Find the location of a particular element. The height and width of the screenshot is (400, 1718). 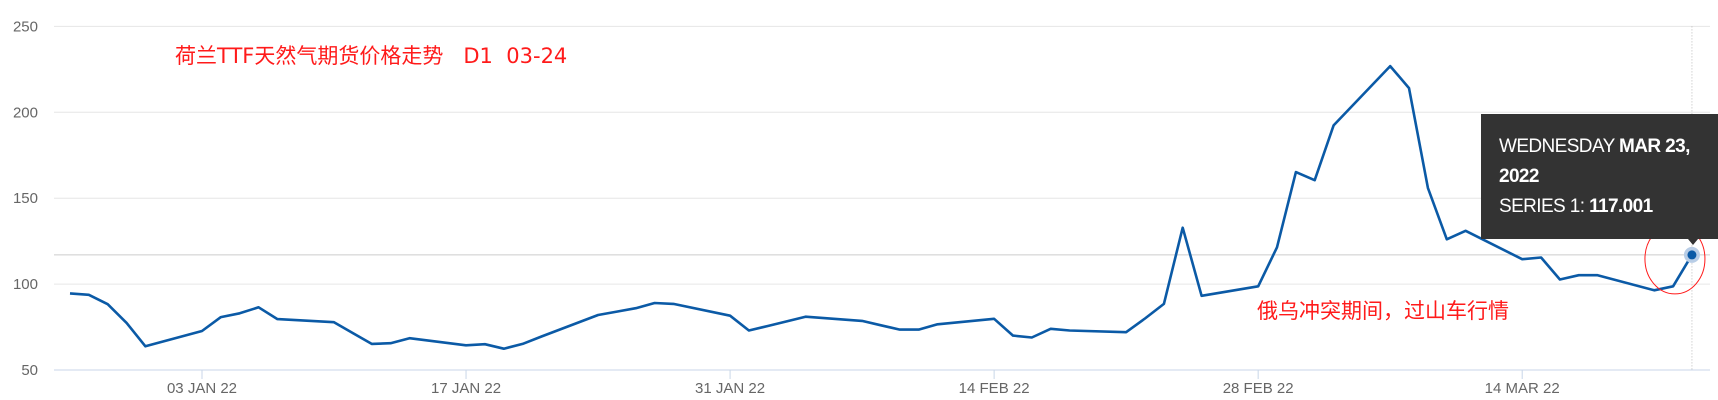

tooltip-arrow is located at coordinates (1693, 242).